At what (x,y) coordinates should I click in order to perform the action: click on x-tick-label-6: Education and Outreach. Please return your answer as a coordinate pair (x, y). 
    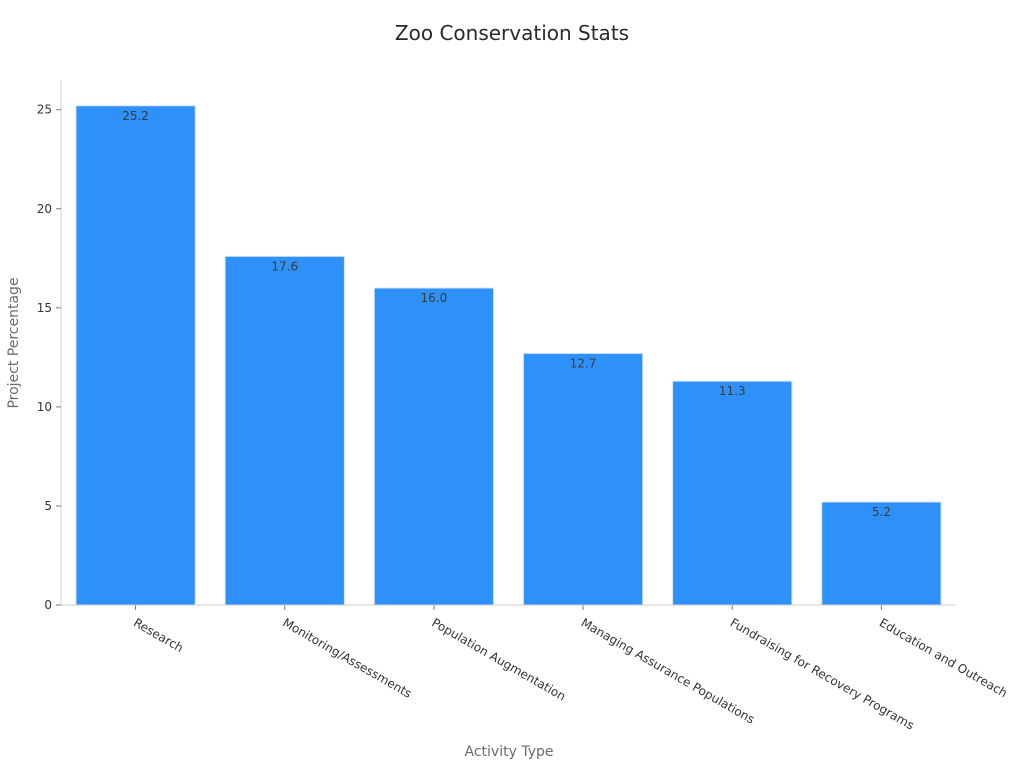
    Looking at the image, I should click on (943, 657).